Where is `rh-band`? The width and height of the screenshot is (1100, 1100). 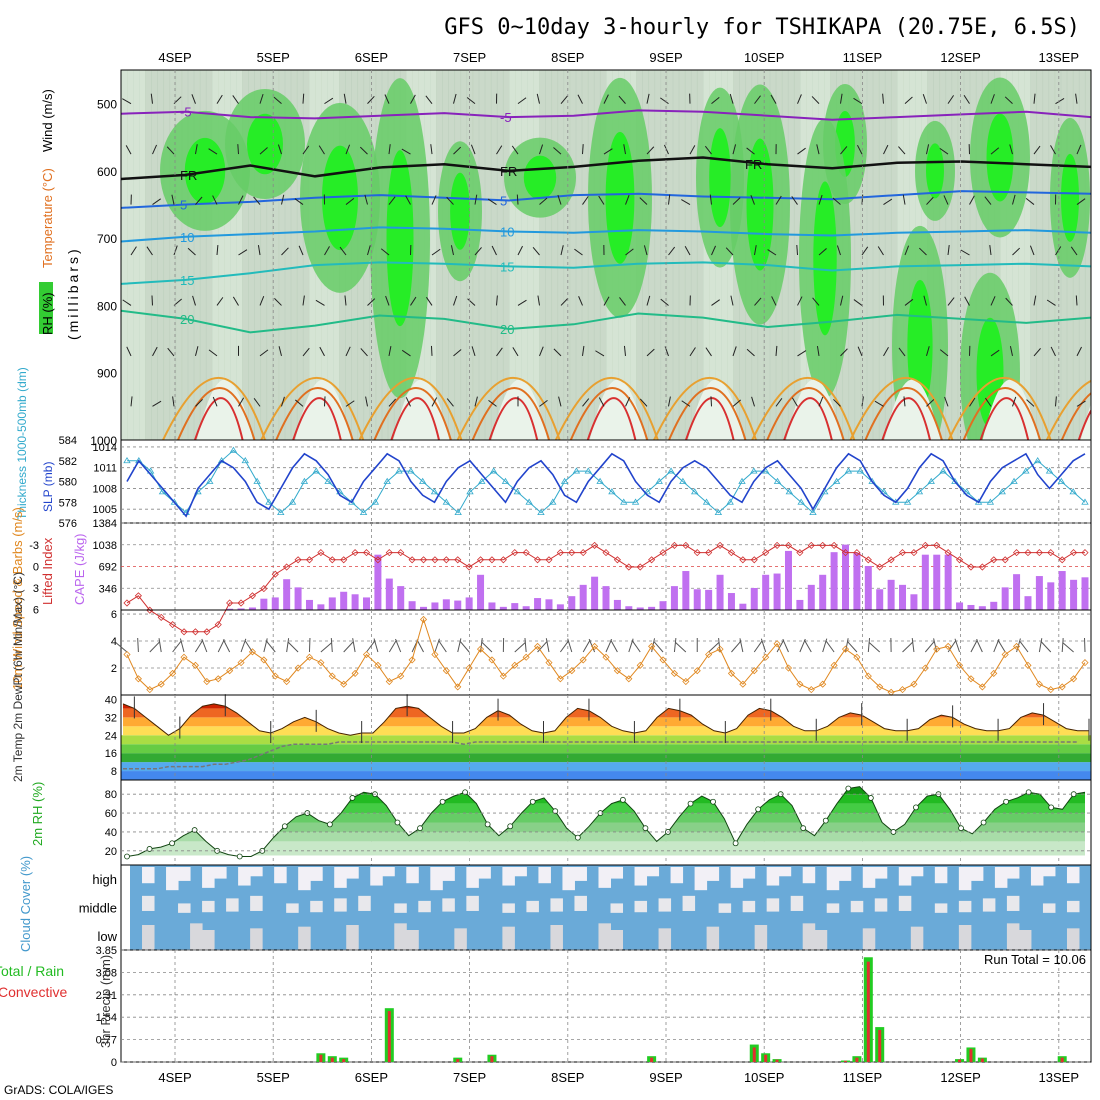
rh-band is located at coordinates (606, 818).